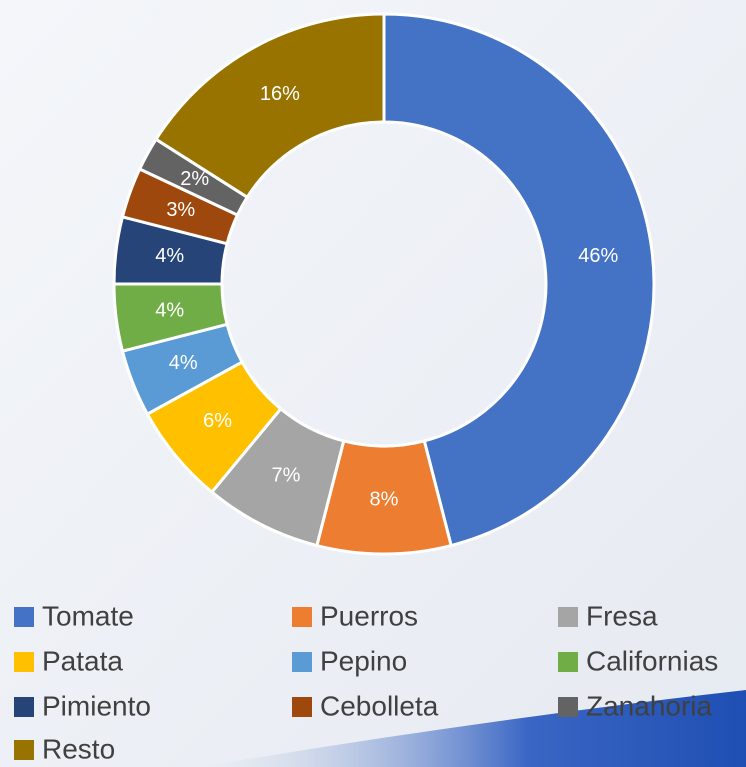 This screenshot has width=746, height=767. What do you see at coordinates (384, 499) in the screenshot?
I see `data-label: 8%` at bounding box center [384, 499].